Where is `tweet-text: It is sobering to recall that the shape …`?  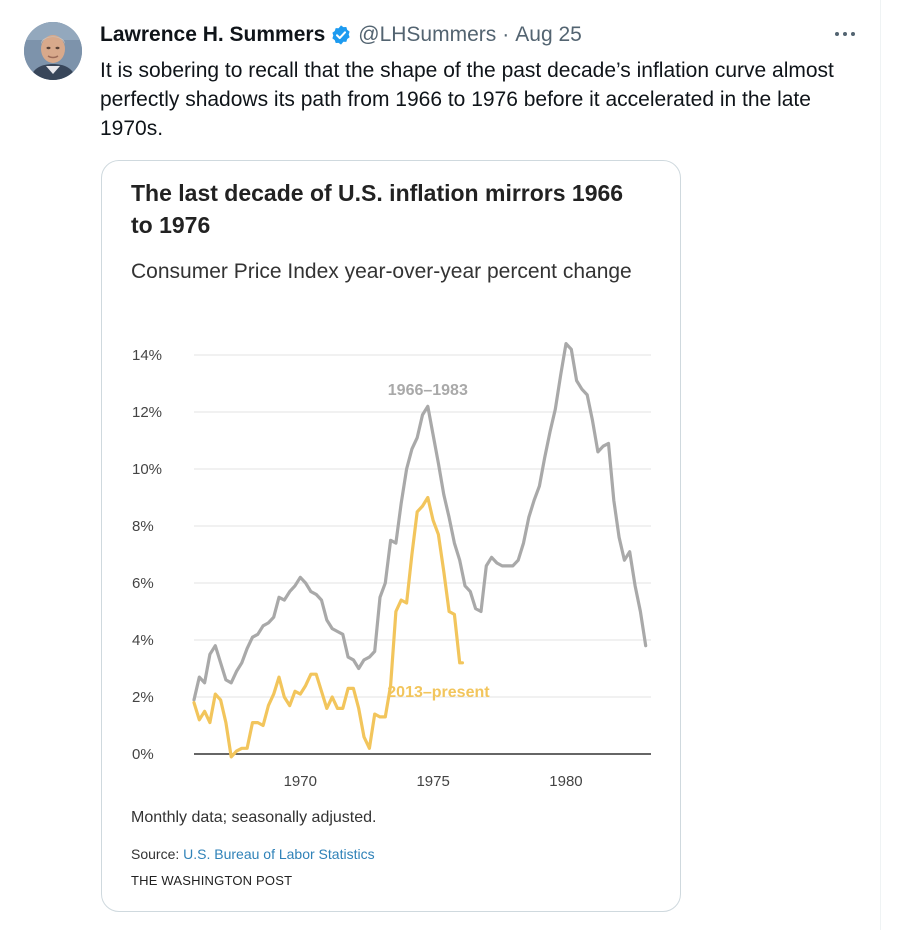
tweet-text: It is sobering to recall that the shape … is located at coordinates (467, 99).